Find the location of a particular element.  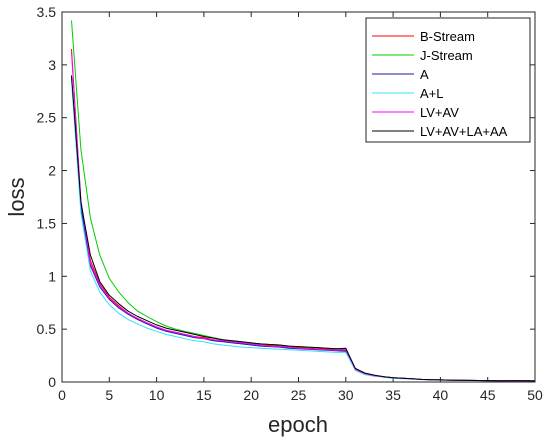

legend: B-Stream J-Stream A A+L LV+AV LV+AV+LA+AA is located at coordinates (448, 80).